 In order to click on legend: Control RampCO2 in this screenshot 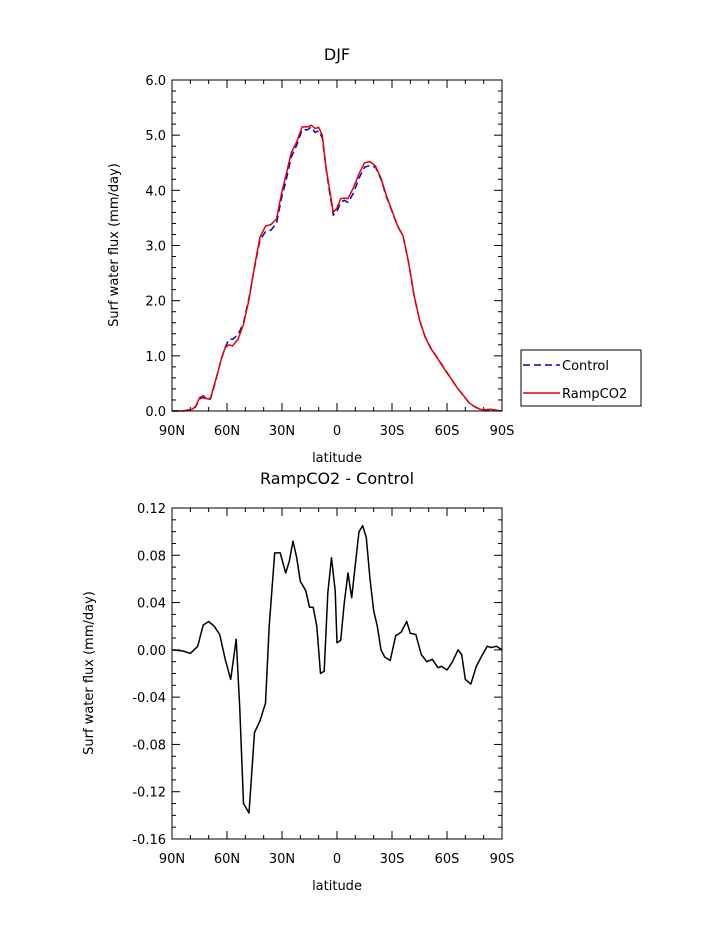, I will do `click(581, 378)`.